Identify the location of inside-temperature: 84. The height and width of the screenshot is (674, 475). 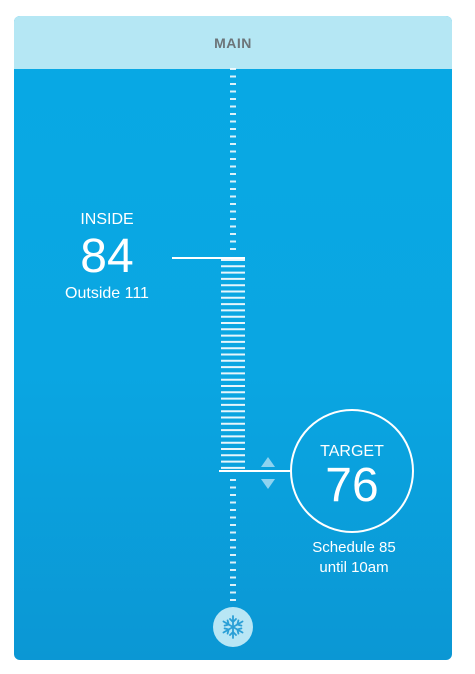
(107, 257).